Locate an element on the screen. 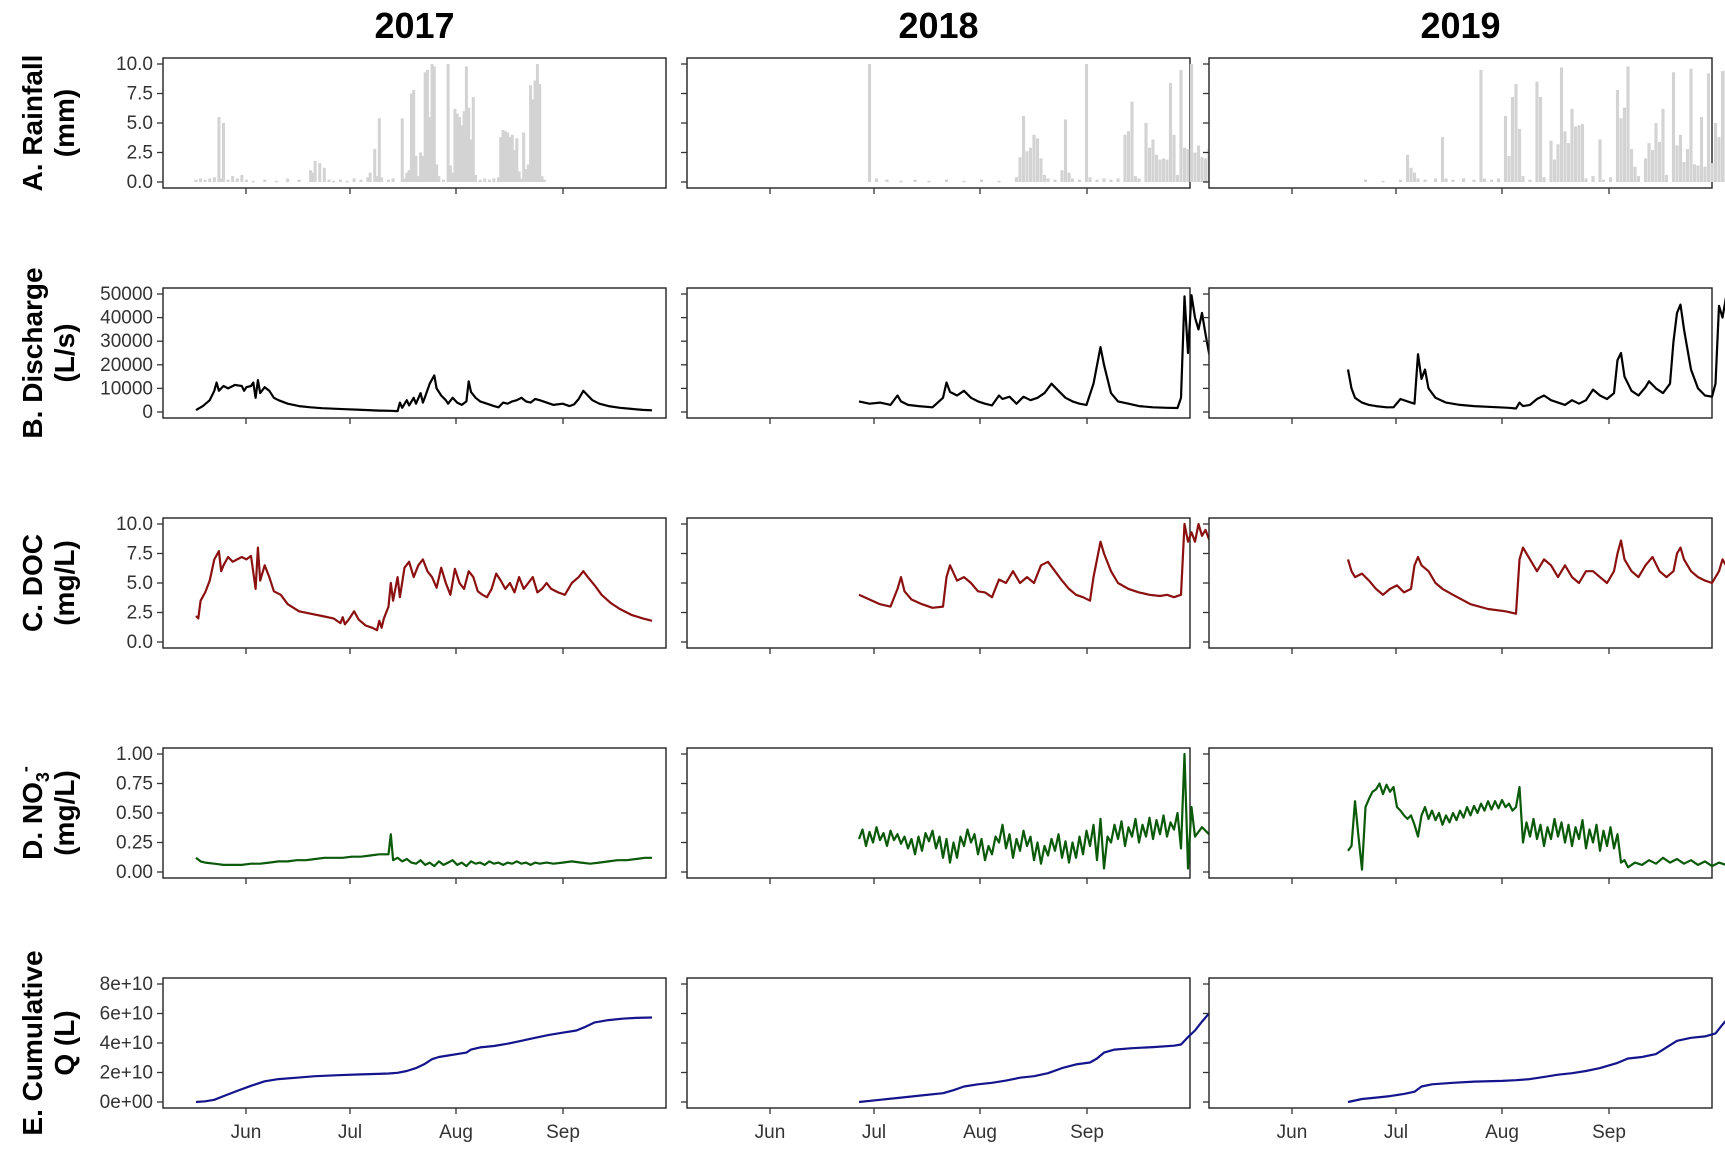 This screenshot has width=1725, height=1149. y-tick-label: 0.25 is located at coordinates (134, 843).